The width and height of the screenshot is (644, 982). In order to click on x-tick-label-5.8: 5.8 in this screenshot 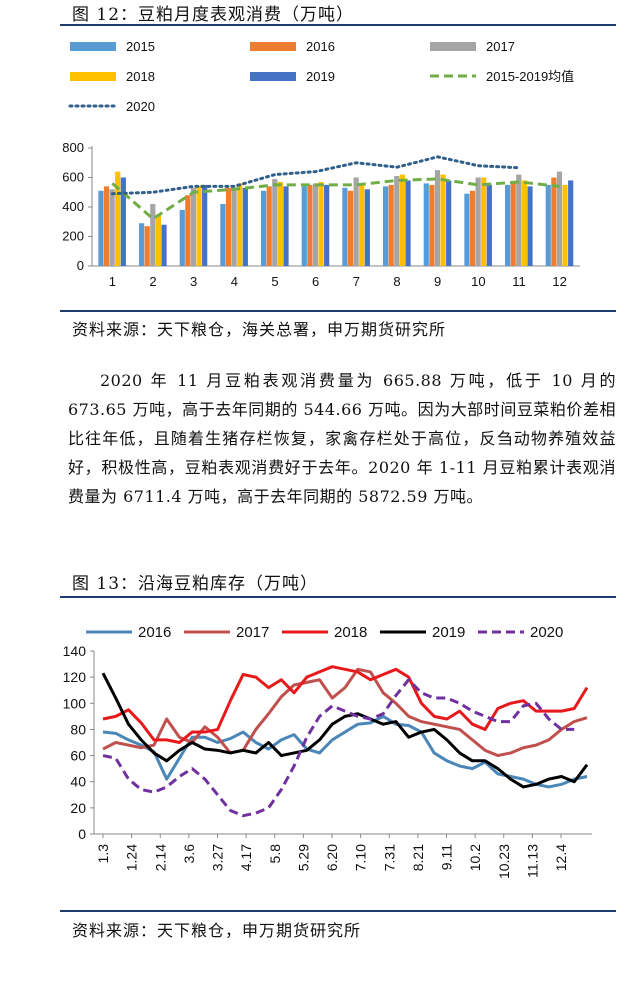, I will do `click(275, 854)`.